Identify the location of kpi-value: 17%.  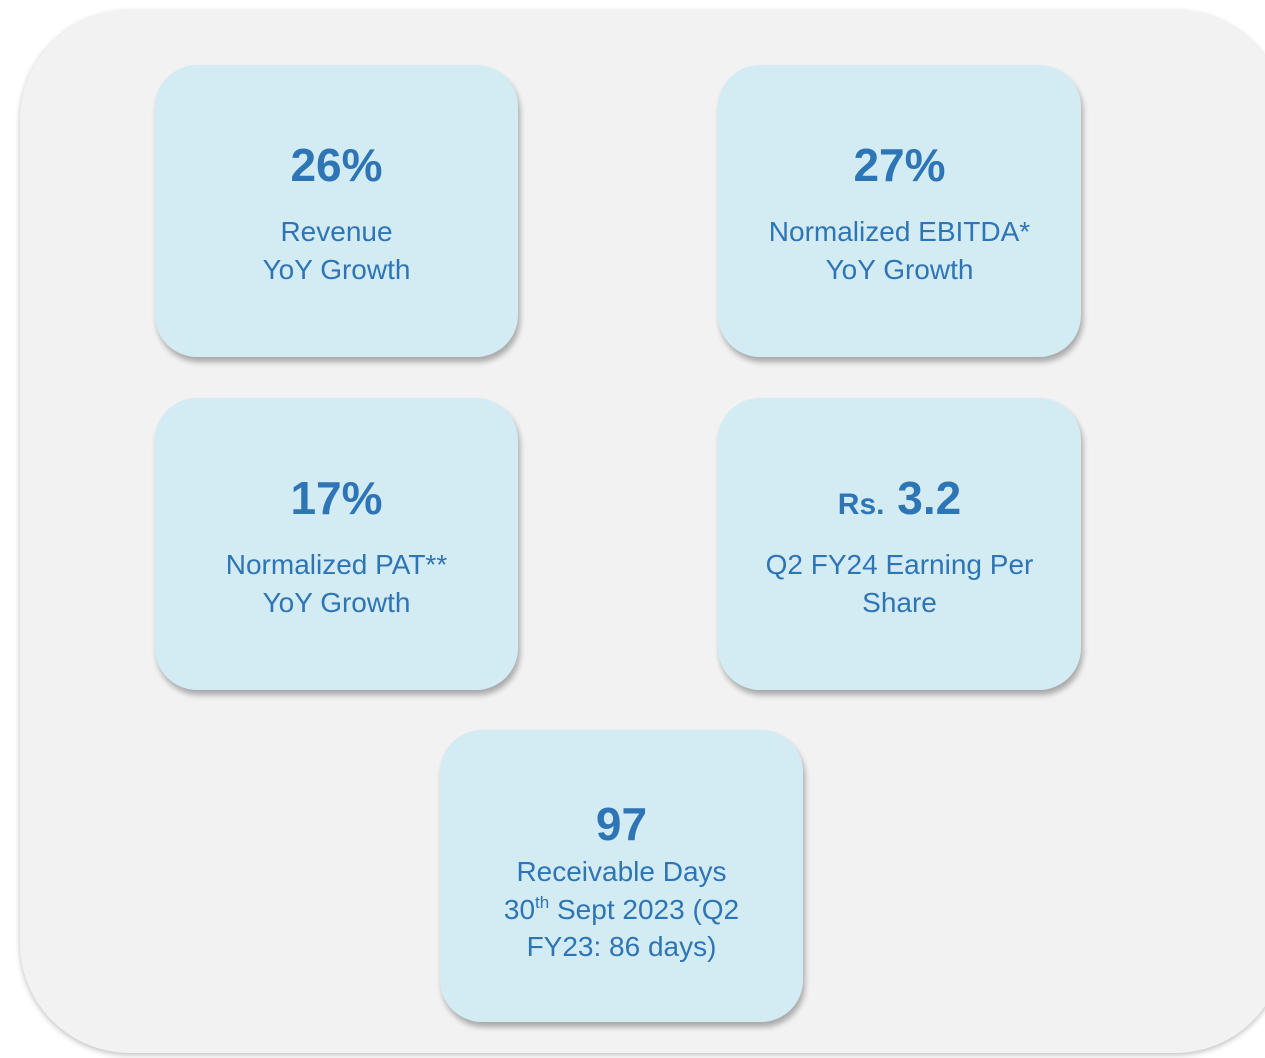
(336, 498).